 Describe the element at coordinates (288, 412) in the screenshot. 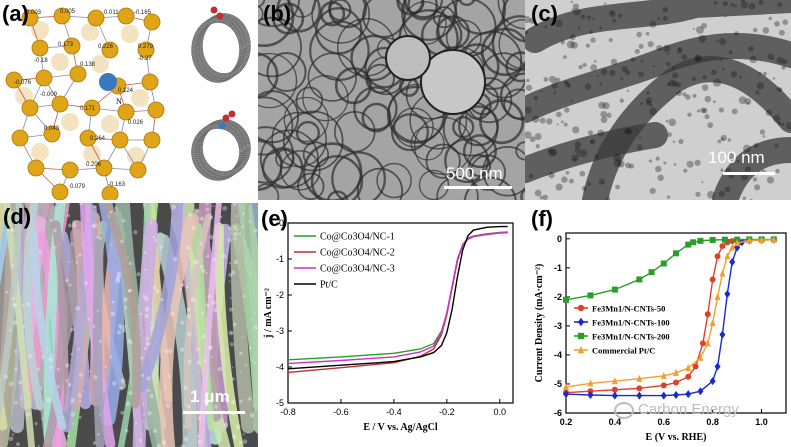

I see `x-tick-label: -0.8` at that location.